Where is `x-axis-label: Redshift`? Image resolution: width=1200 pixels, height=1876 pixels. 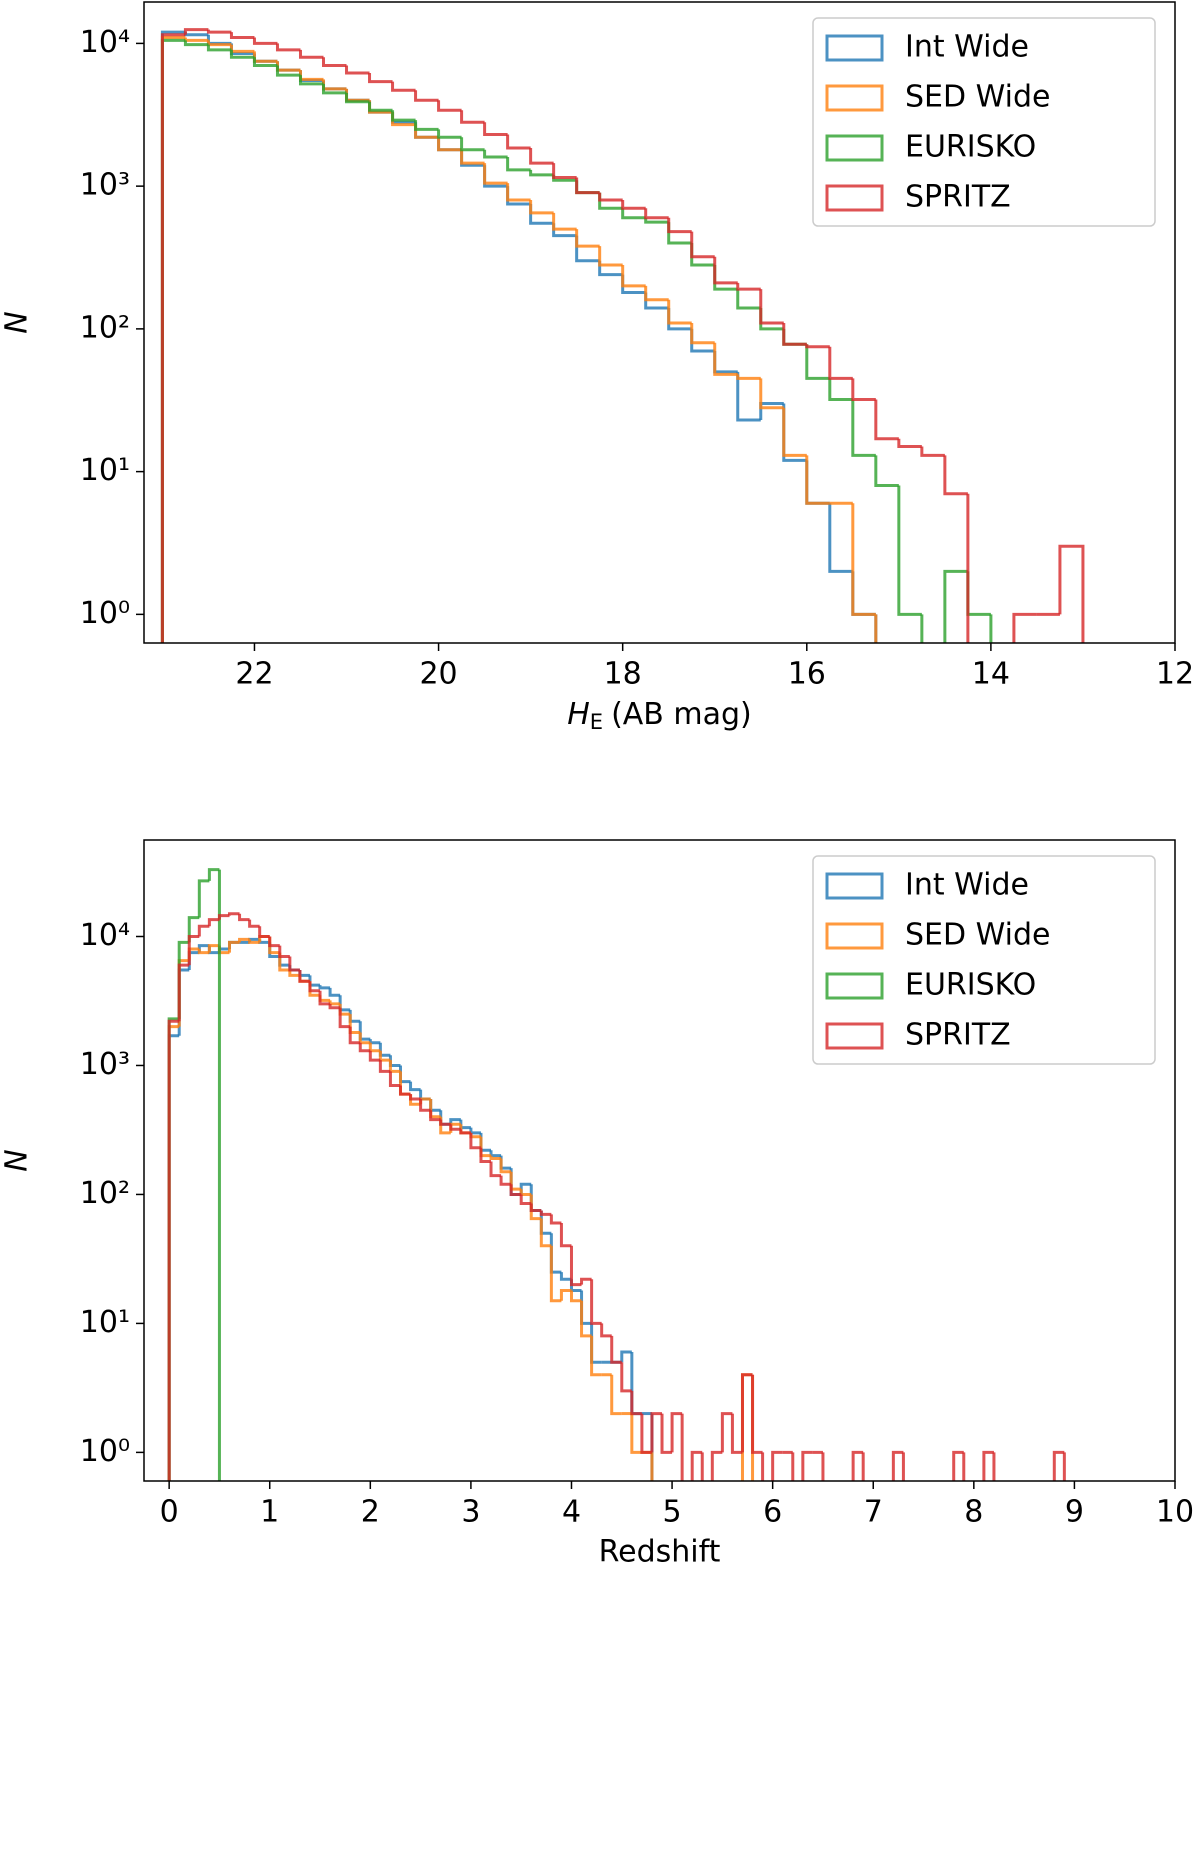 x-axis-label: Redshift is located at coordinates (660, 1552).